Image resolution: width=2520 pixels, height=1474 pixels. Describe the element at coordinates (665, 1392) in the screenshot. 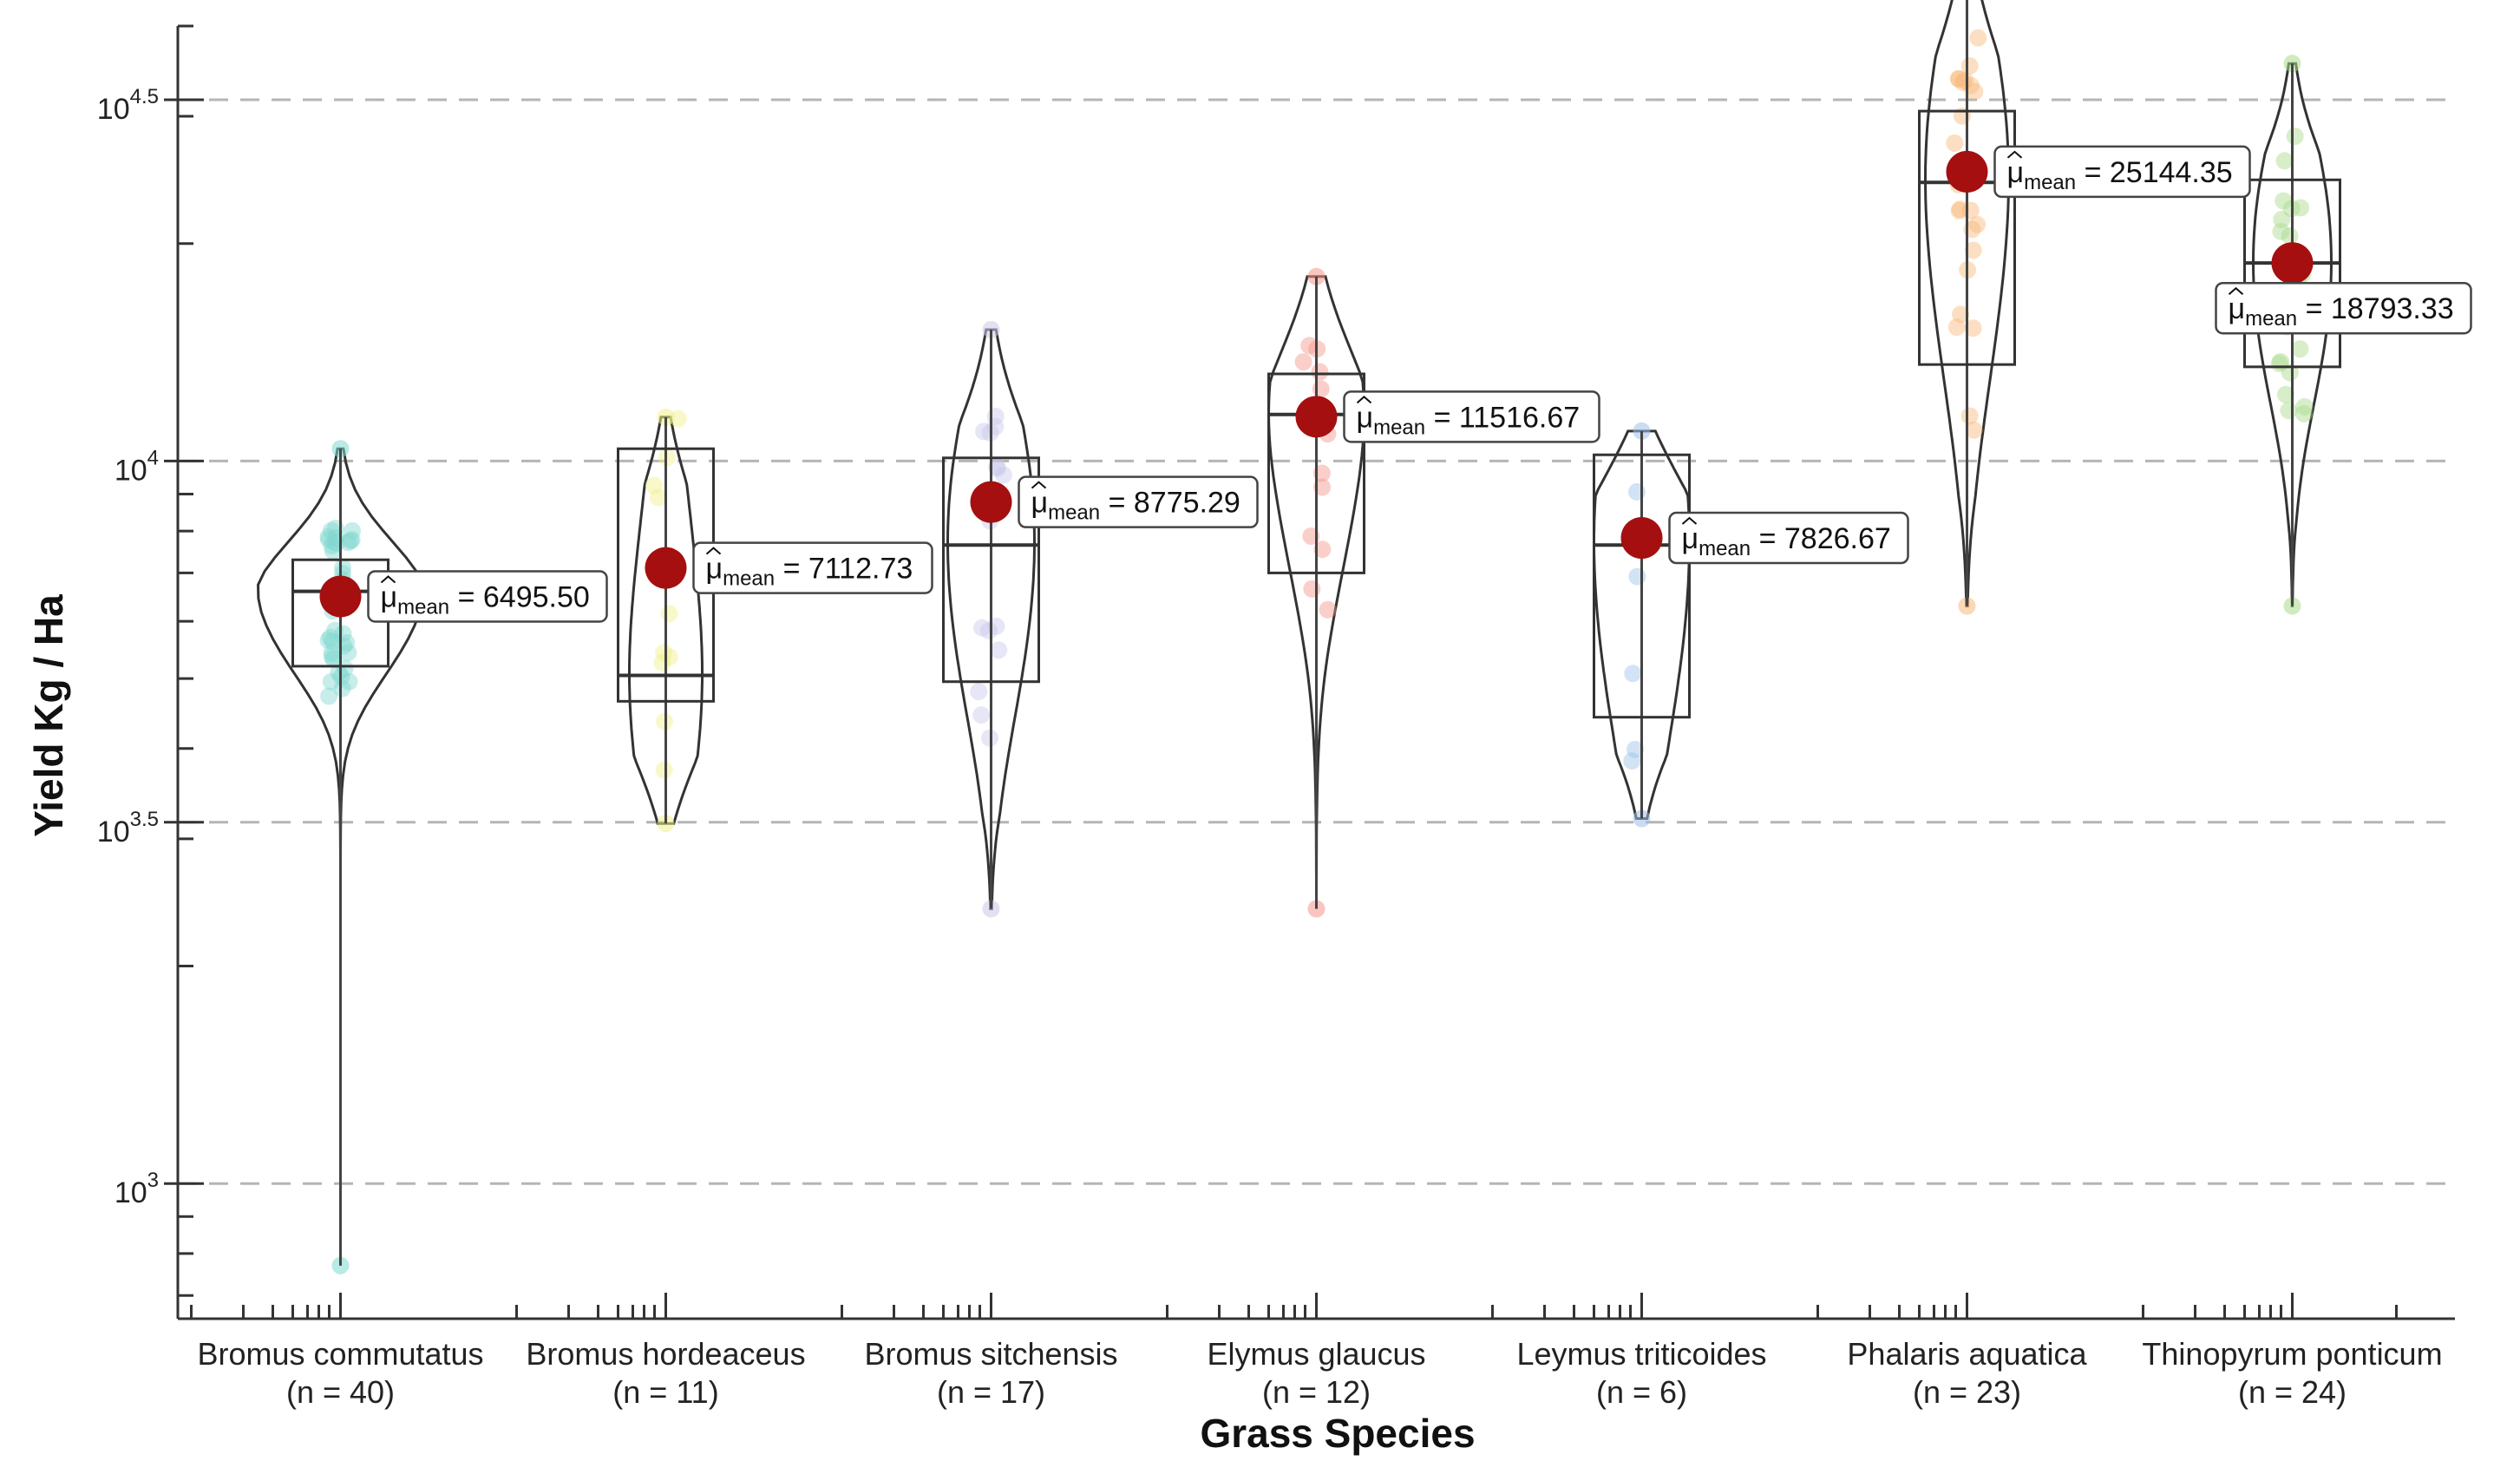

I see `x-tick-count: (n = 11)` at that location.